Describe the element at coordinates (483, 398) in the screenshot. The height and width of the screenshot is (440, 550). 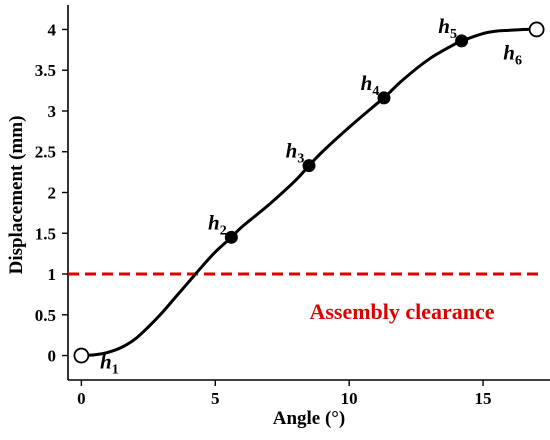
I see `x-tick-label: 15` at that location.